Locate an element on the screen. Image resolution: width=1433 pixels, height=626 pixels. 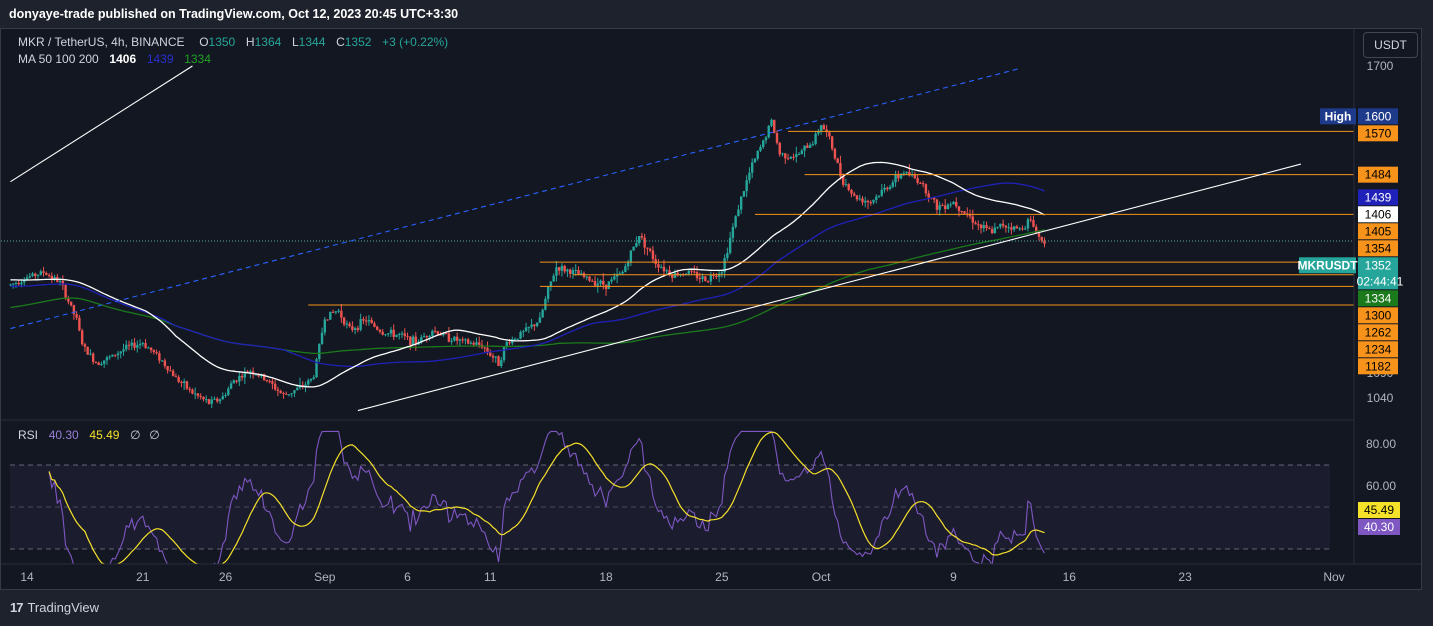
rsi-legend: RSI 40.30 45.49 ∅ ∅ is located at coordinates (89, 435).